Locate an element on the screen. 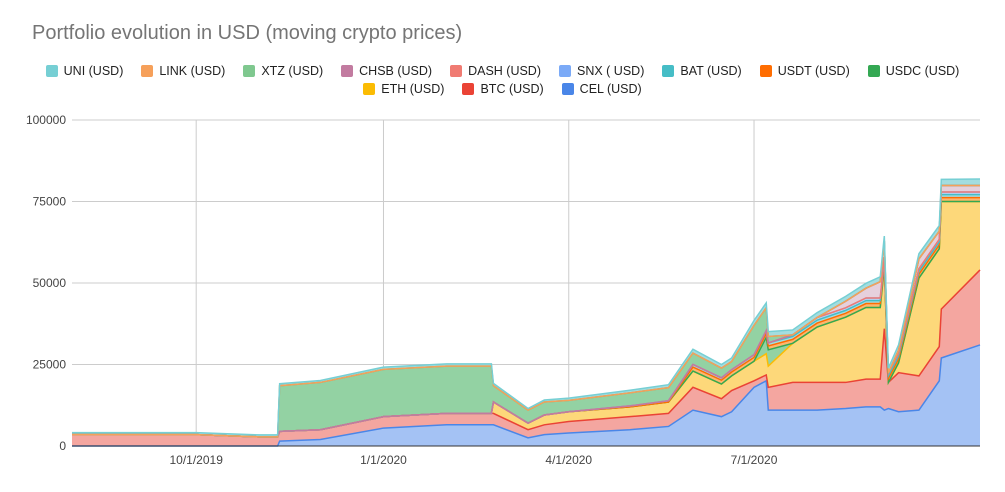  legend-item: DASH (USD) is located at coordinates (495, 71).